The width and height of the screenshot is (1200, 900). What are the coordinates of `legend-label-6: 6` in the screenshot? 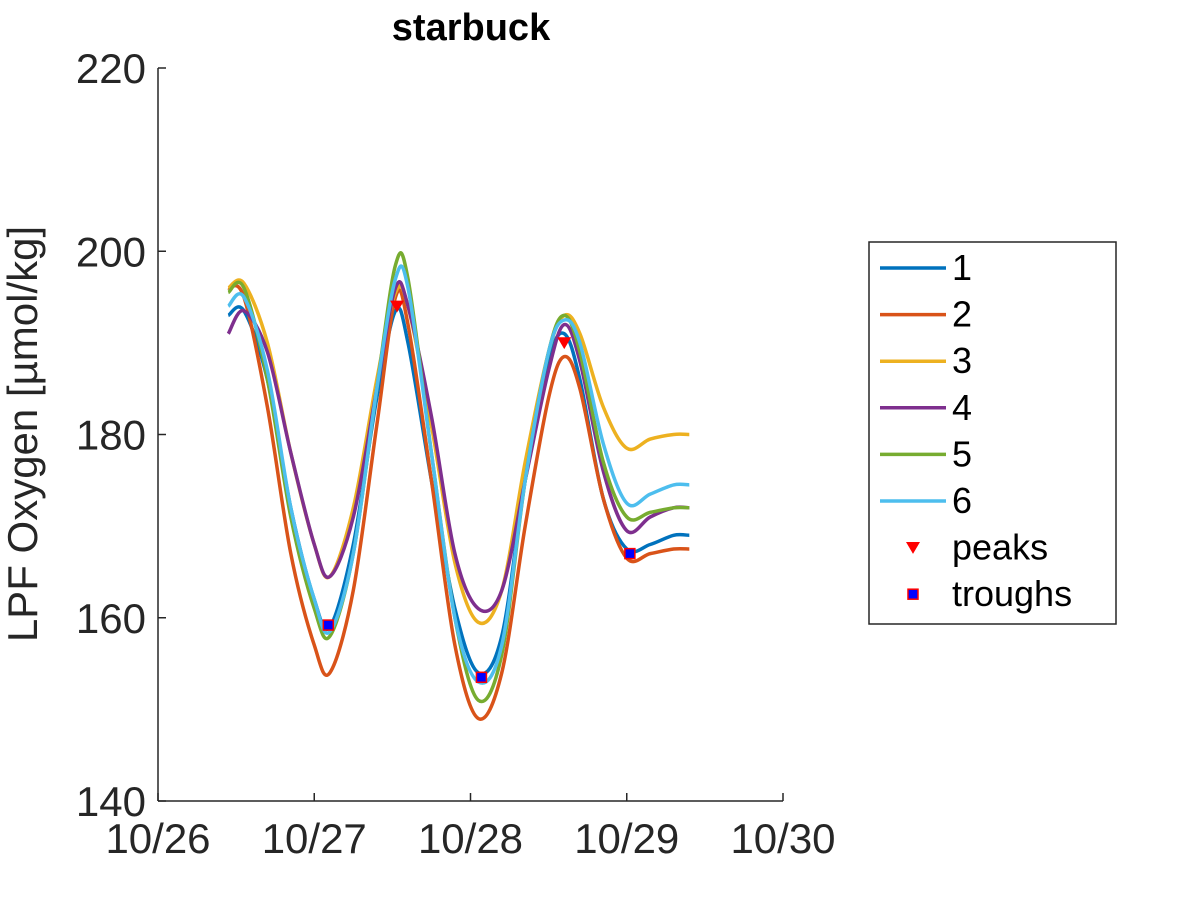 It's located at (962, 500).